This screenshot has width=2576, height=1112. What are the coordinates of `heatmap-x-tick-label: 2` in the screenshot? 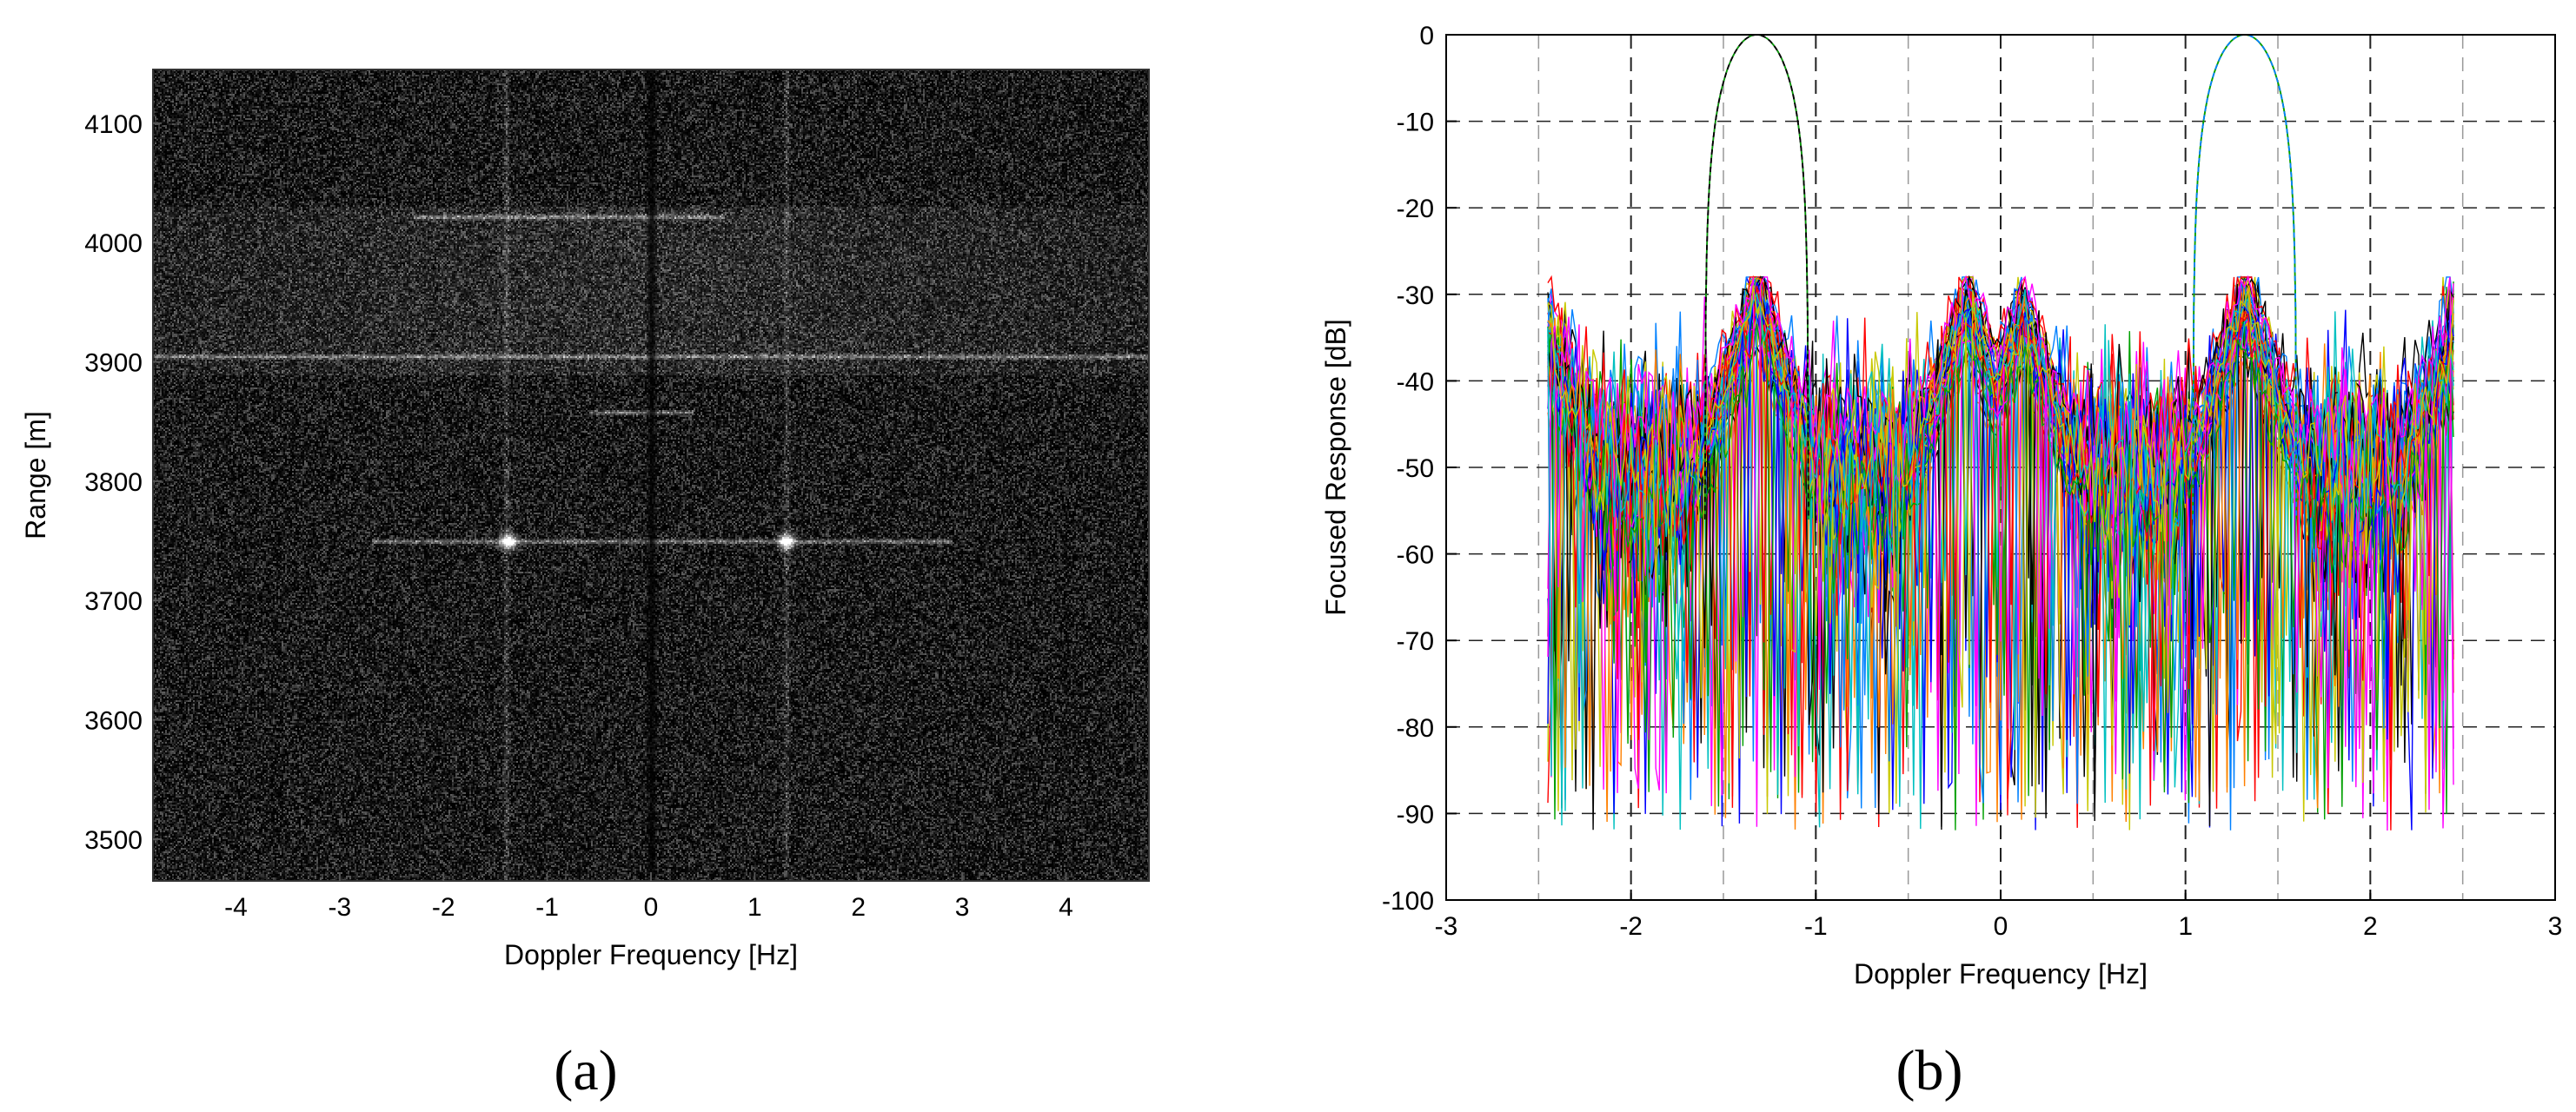 It's located at (858, 907).